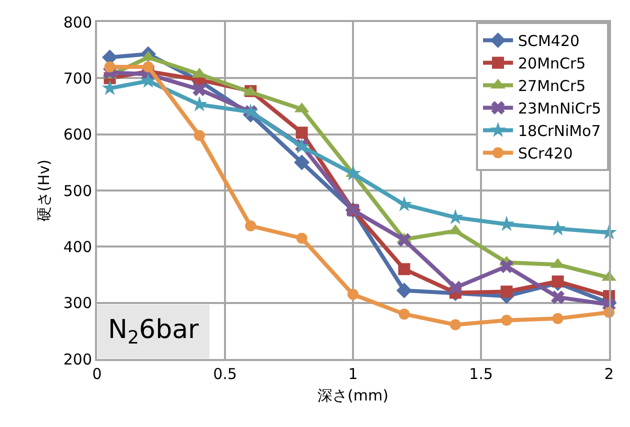 The height and width of the screenshot is (427, 630). What do you see at coordinates (97, 374) in the screenshot?
I see `x-tick-label: 0` at bounding box center [97, 374].